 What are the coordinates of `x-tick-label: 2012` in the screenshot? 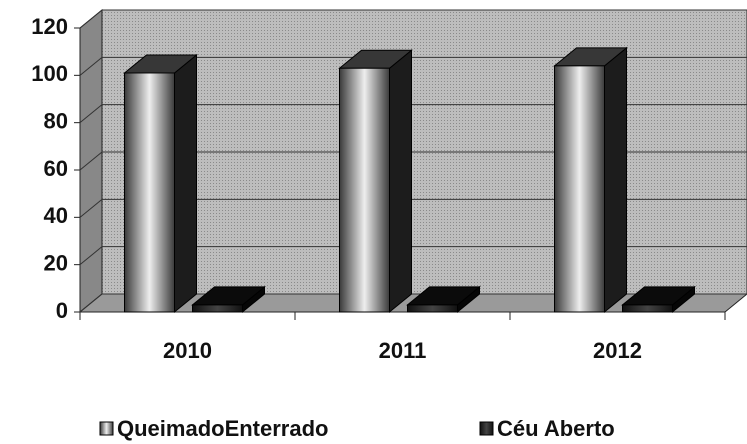 It's located at (617, 350).